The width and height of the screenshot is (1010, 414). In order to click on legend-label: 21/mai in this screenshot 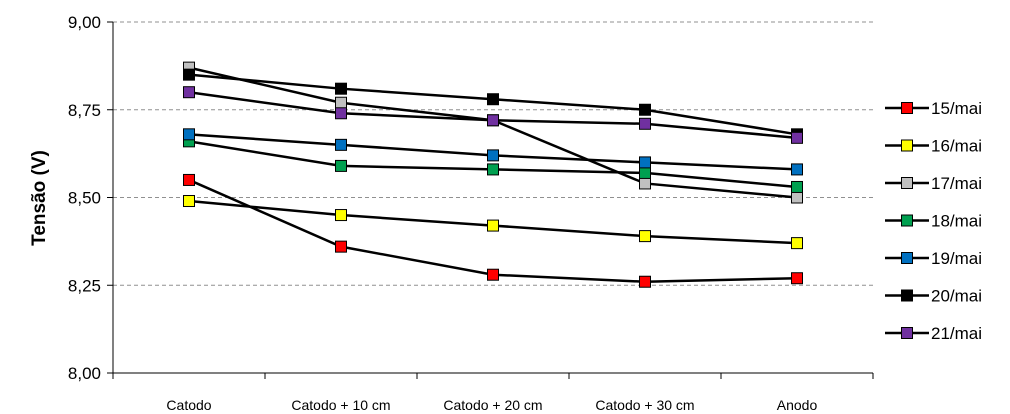, I will do `click(956, 333)`.